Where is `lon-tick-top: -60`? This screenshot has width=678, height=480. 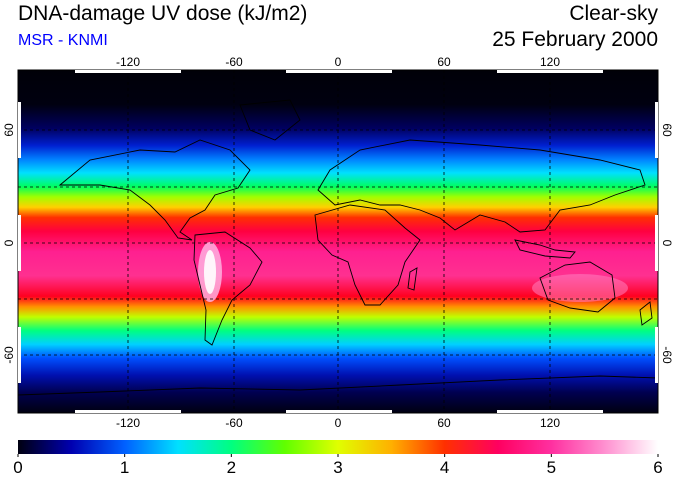 lon-tick-top: -60 is located at coordinates (234, 62).